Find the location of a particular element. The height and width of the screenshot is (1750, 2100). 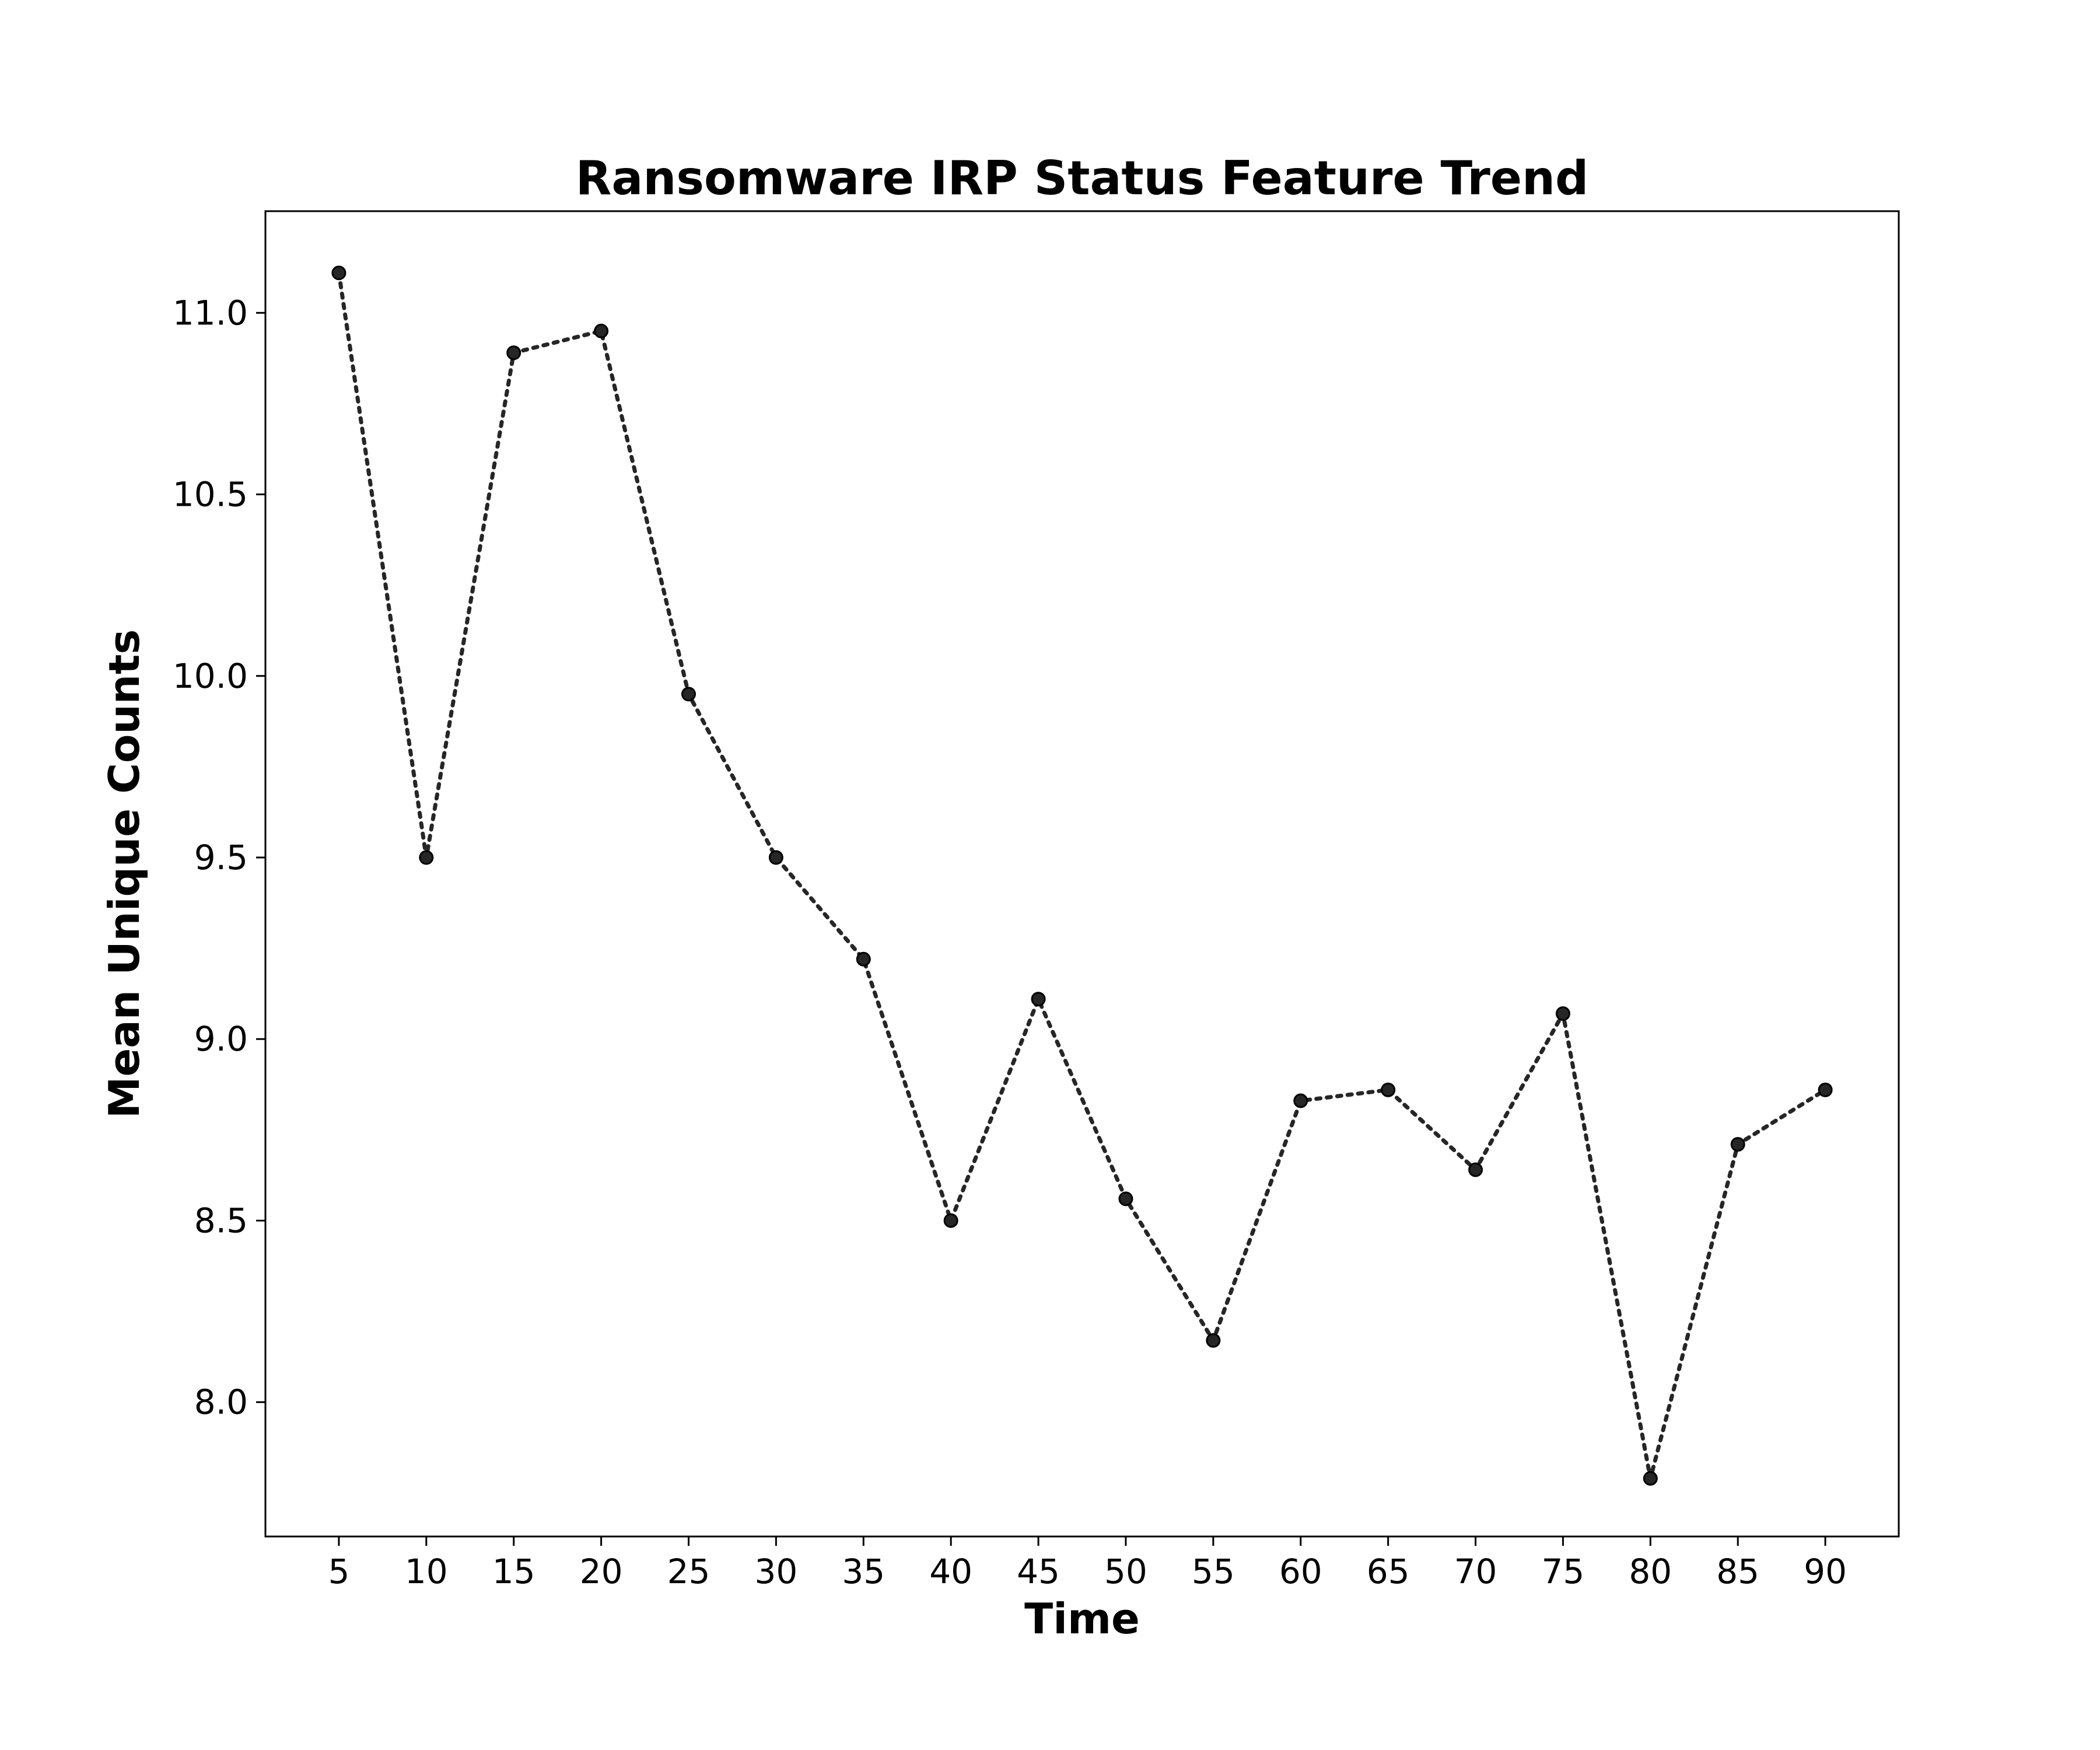

x-tick-label: 5 is located at coordinates (338, 1571).